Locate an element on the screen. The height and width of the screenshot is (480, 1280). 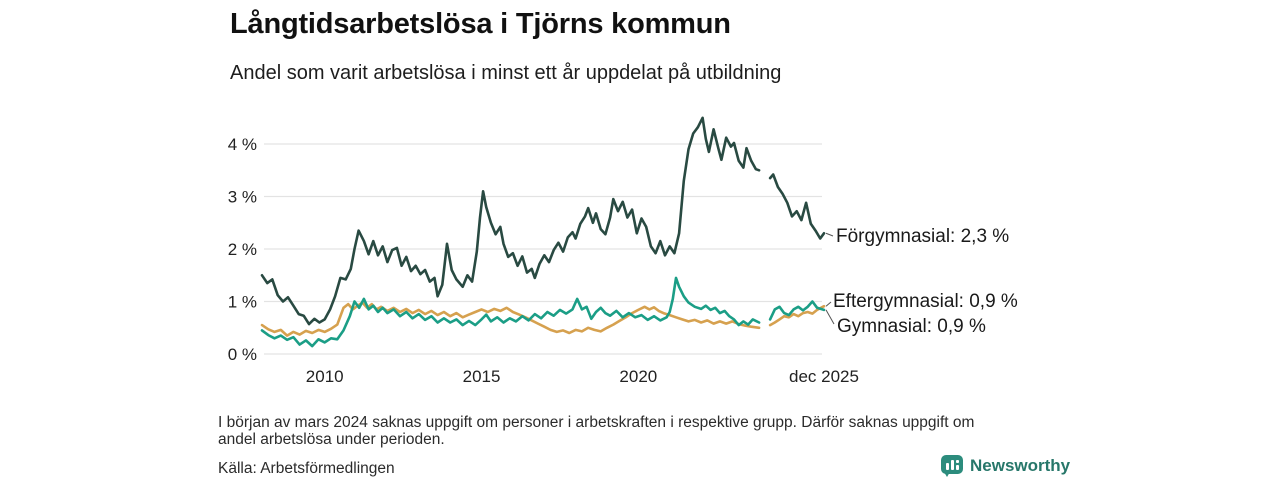
label-leader-gymnasial is located at coordinates (830, 317).